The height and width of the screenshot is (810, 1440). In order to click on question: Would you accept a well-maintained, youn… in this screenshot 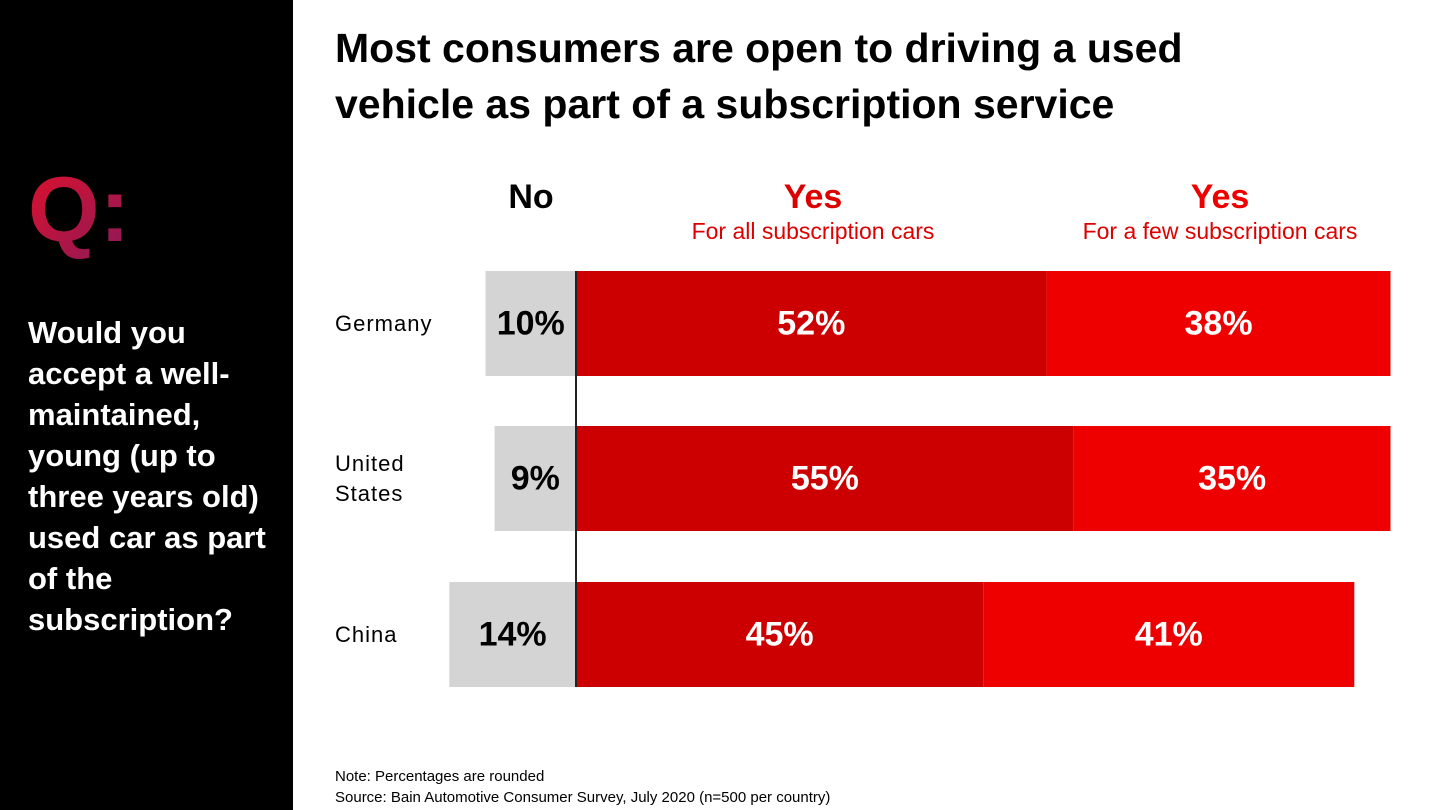, I will do `click(147, 476)`.